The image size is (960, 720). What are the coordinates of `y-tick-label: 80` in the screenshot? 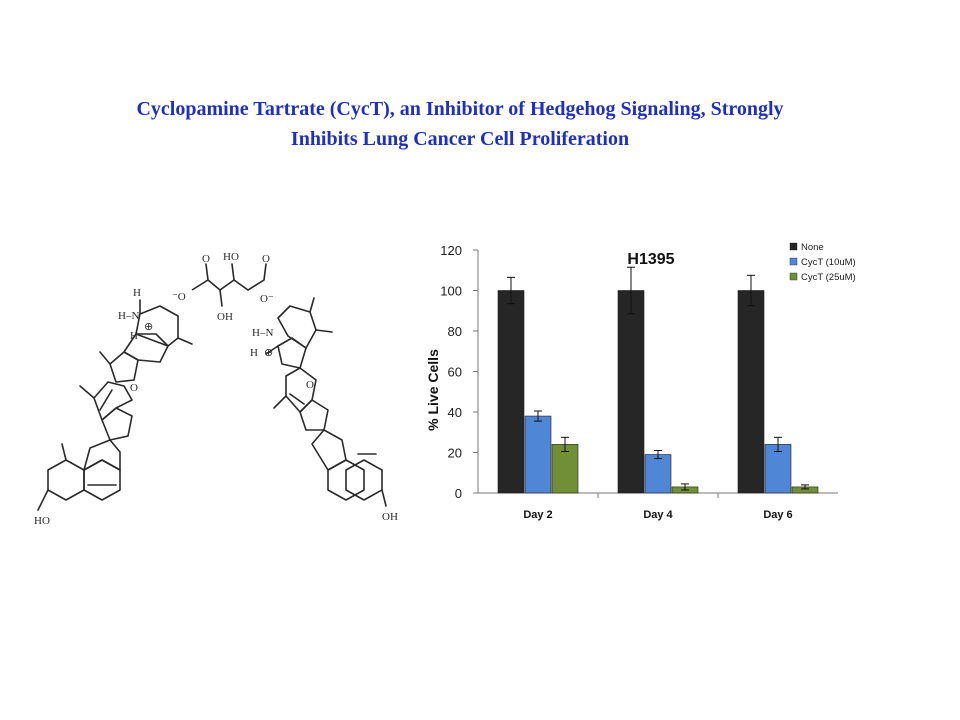 It's located at (455, 331).